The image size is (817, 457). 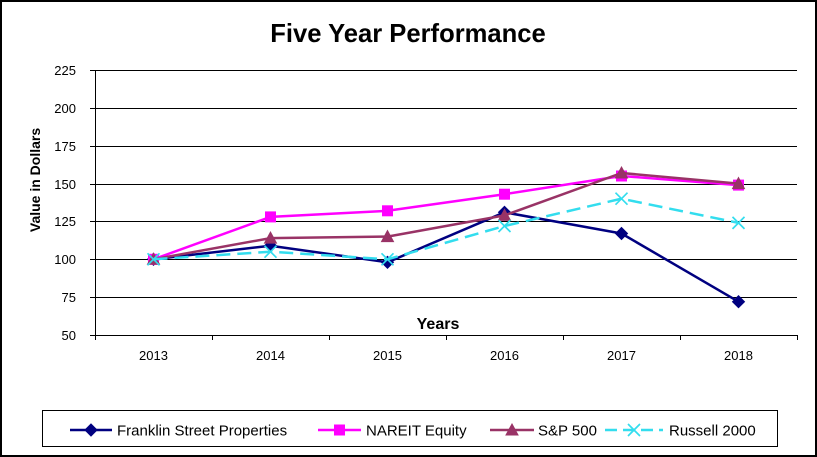 I want to click on y-tick-label: 50, so click(x=69, y=335).